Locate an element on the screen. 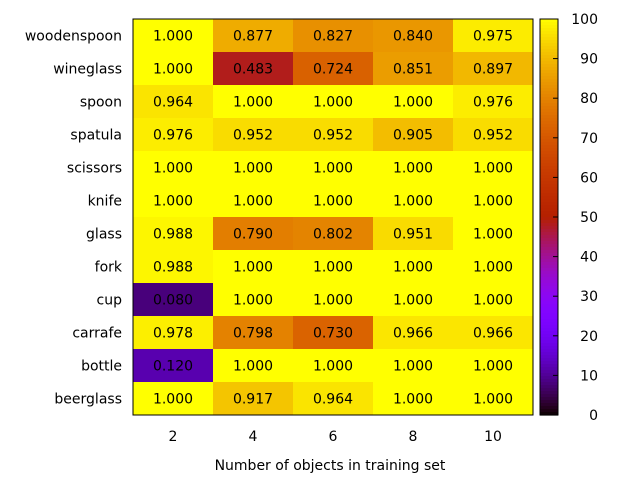  colorbar-tick-label: 10 is located at coordinates (589, 376).